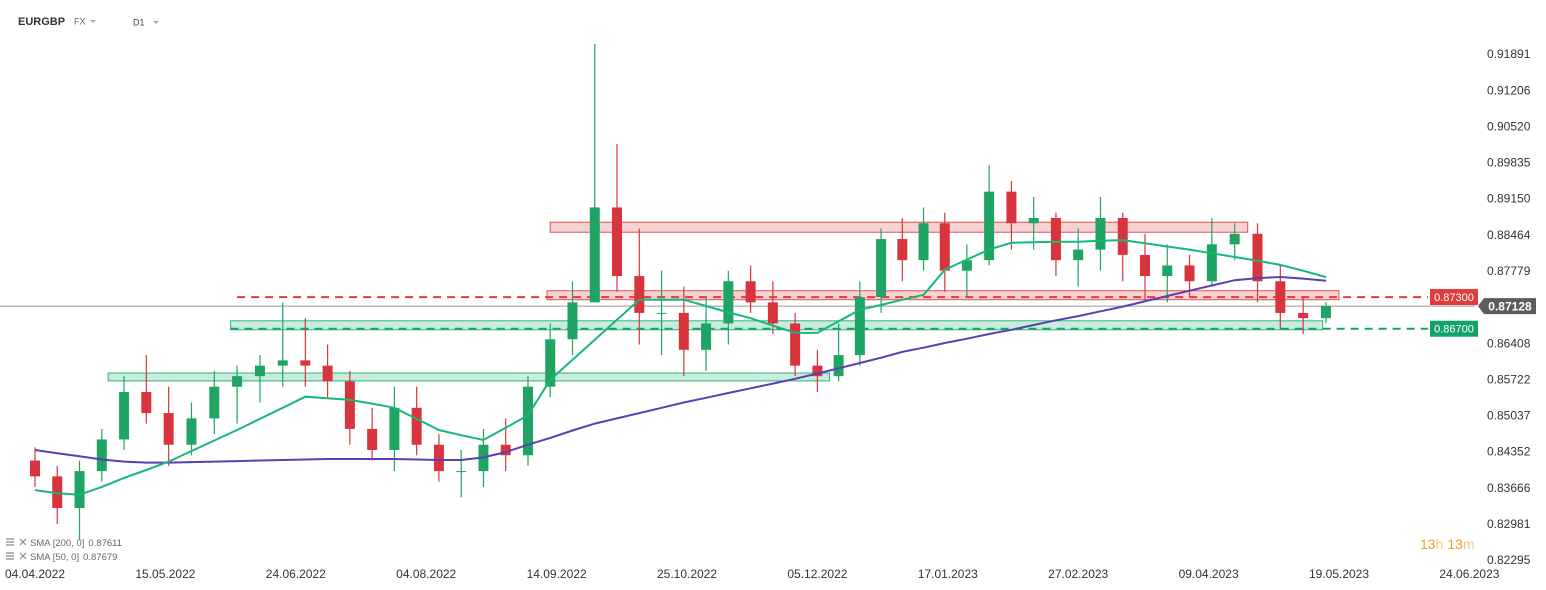 The image size is (1546, 590). What do you see at coordinates (1509, 488) in the screenshot?
I see `y-tick-label: 0.83666` at bounding box center [1509, 488].